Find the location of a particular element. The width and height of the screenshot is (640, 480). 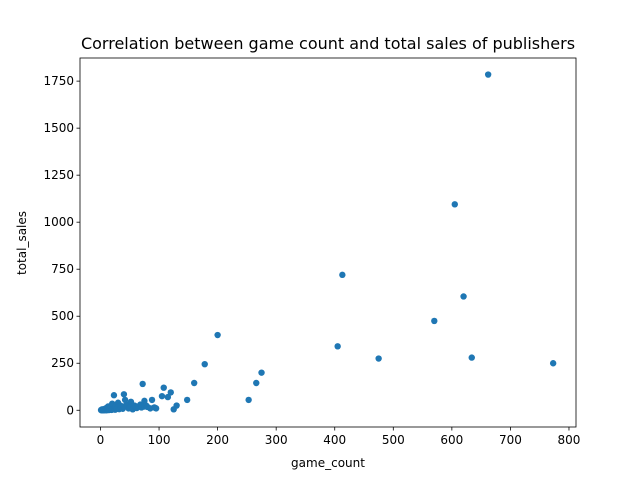

x-axis-label: game_count is located at coordinates (328, 463).